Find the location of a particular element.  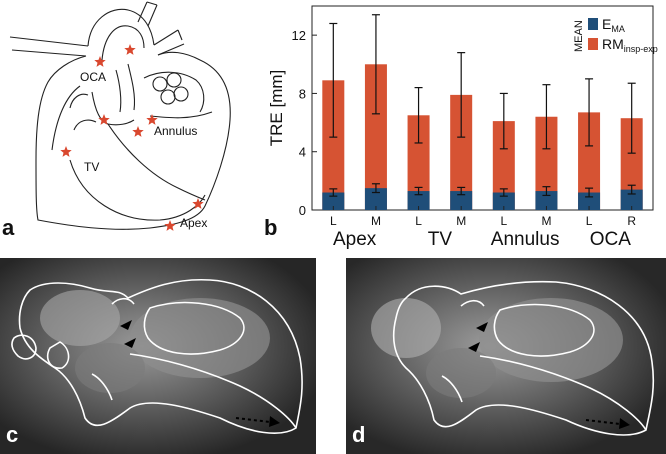

panel-letter-c: c is located at coordinates (12, 434).